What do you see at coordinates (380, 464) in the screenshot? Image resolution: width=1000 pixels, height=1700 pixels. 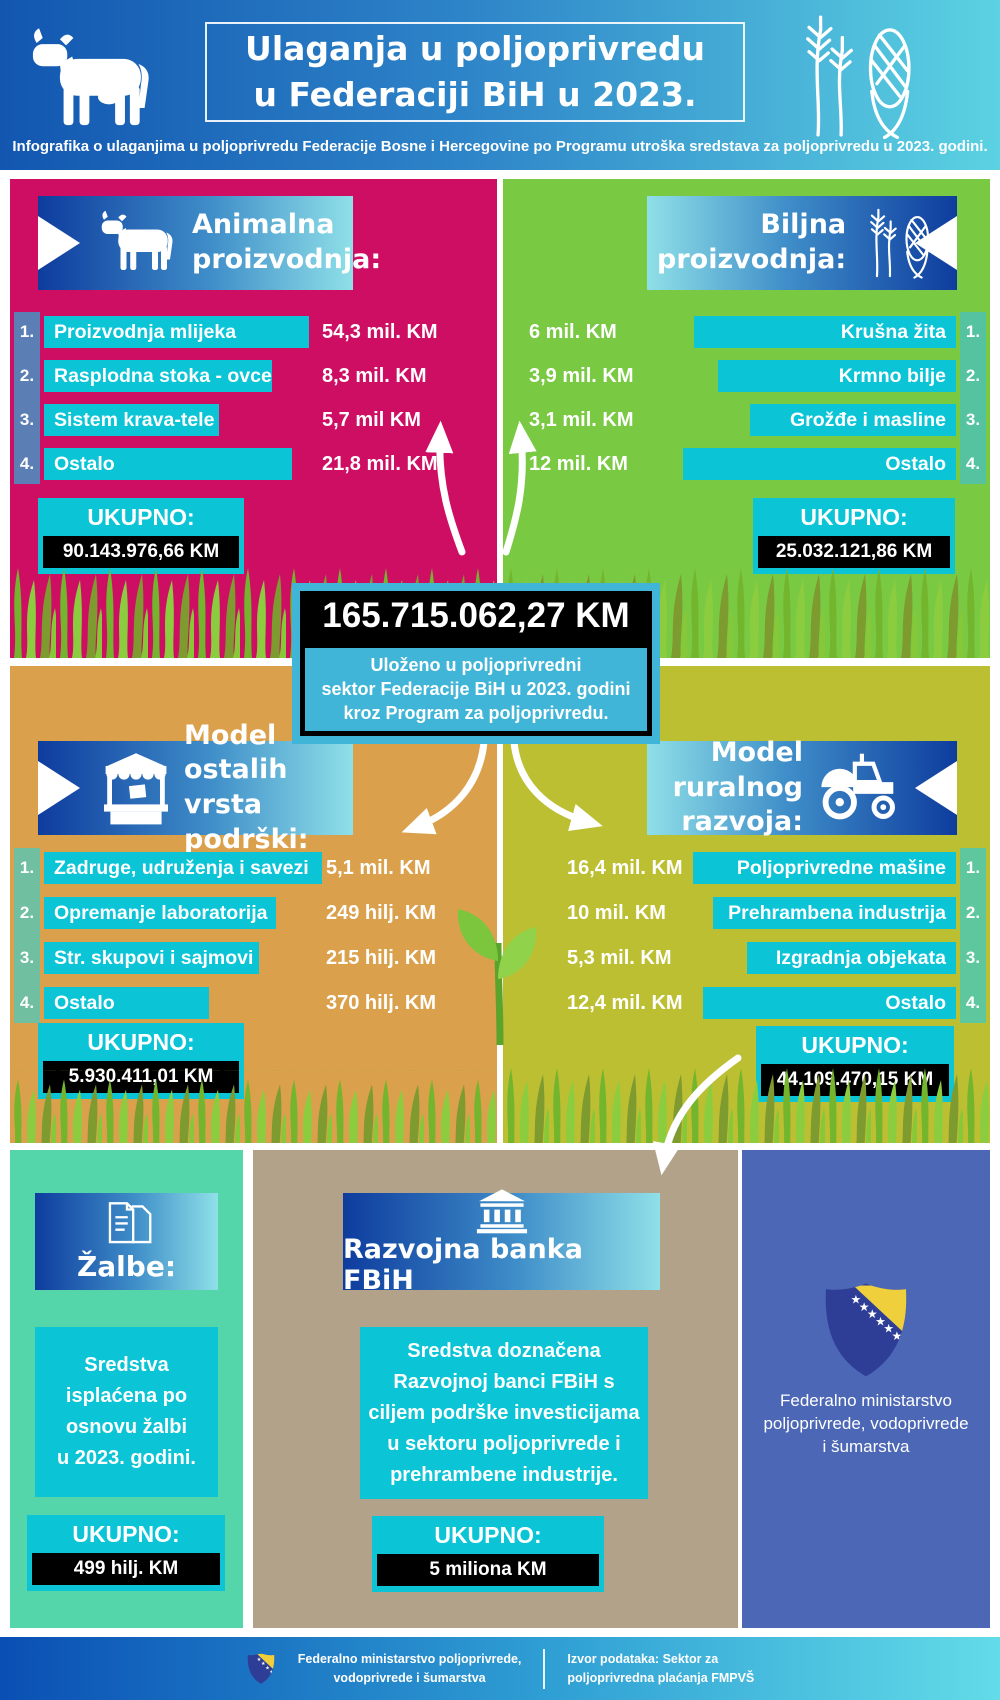 I see `category-value: 21,8 mil. KM` at bounding box center [380, 464].